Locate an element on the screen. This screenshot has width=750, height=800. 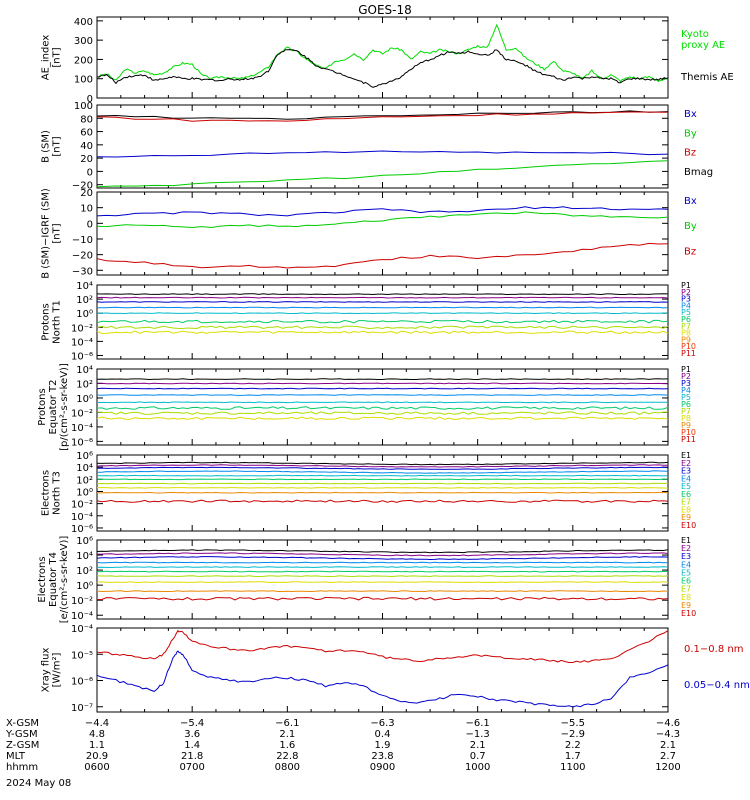
legend-e9: E9 is located at coordinates (686, 605).